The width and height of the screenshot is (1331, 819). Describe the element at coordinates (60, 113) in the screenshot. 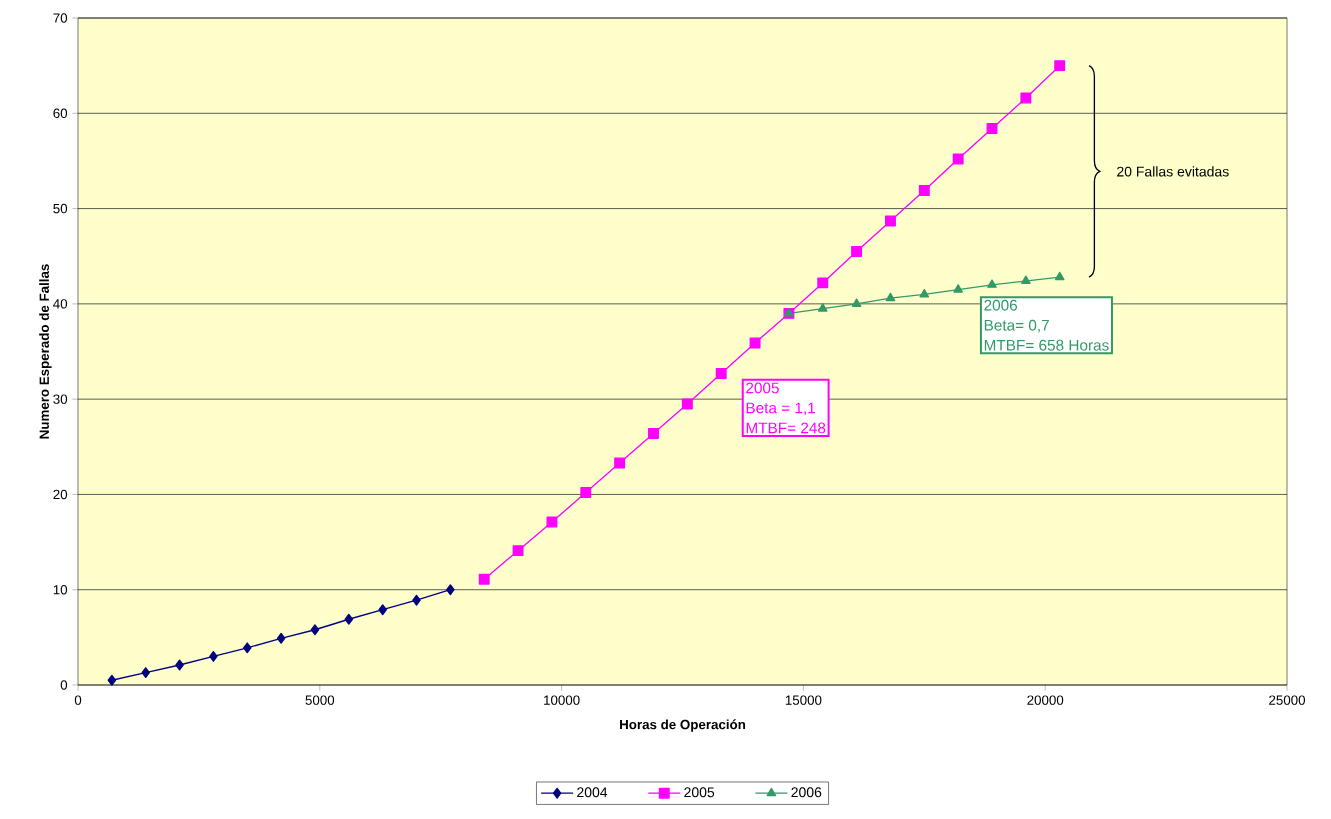

I see `y-tick-label: 60` at that location.